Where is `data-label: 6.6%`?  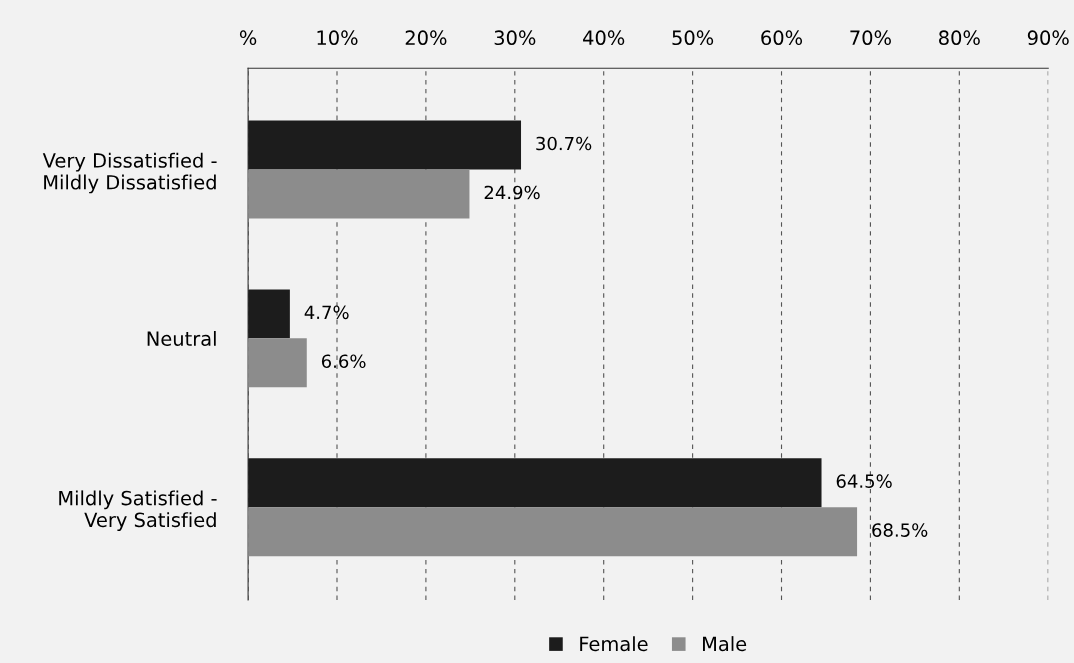
data-label: 6.6% is located at coordinates (343, 361).